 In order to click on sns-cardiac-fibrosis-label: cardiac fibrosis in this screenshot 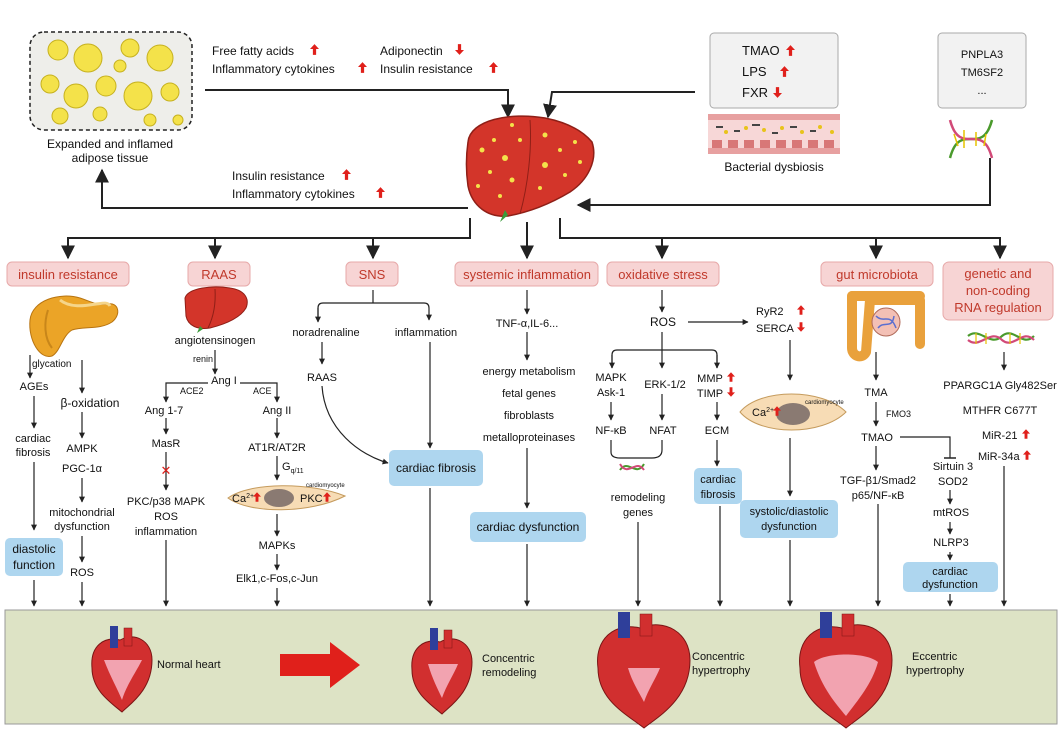, I will do `click(436, 468)`.